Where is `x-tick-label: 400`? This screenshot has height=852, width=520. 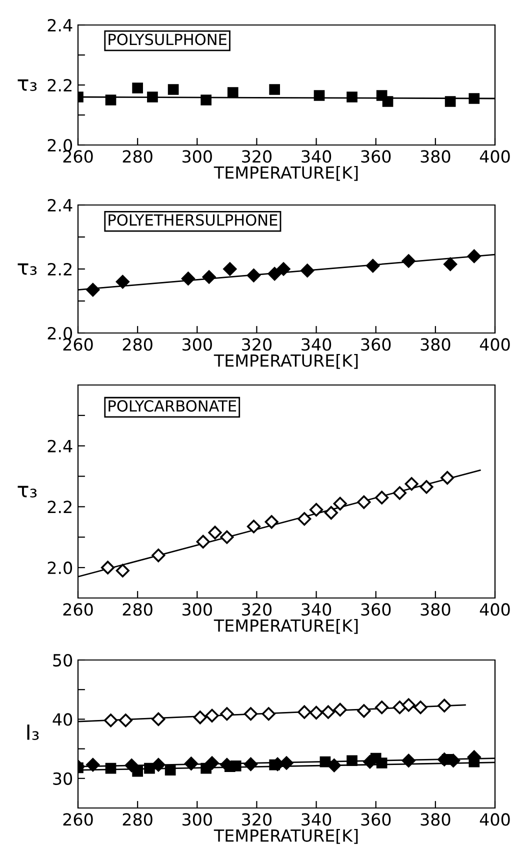
x-tick-label: 400 is located at coordinates (495, 156).